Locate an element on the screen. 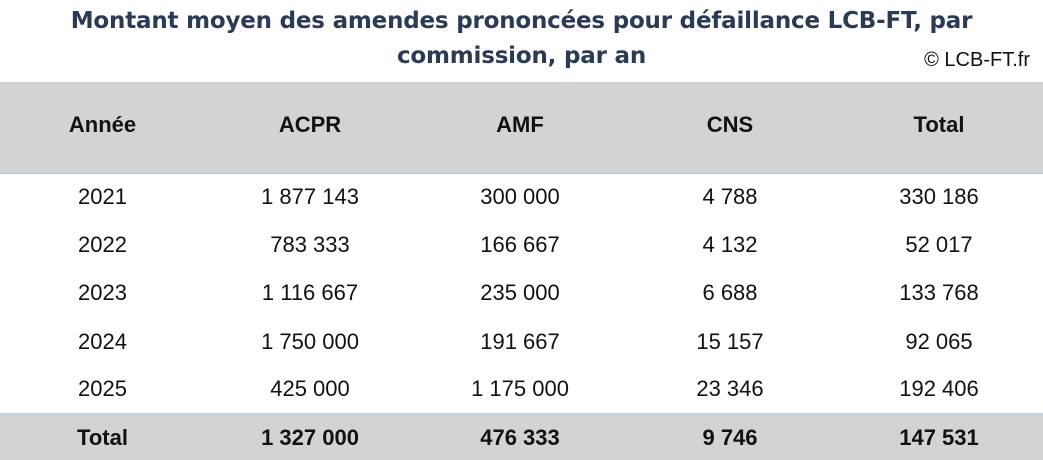 This screenshot has width=1043, height=460. column-header-cns: CNS is located at coordinates (730, 125).